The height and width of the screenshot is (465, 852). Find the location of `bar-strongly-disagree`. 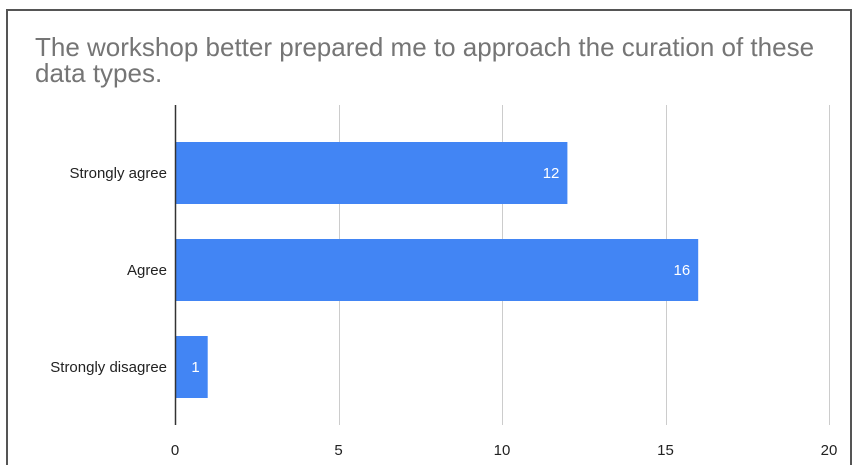

bar-strongly-disagree is located at coordinates (191, 367).